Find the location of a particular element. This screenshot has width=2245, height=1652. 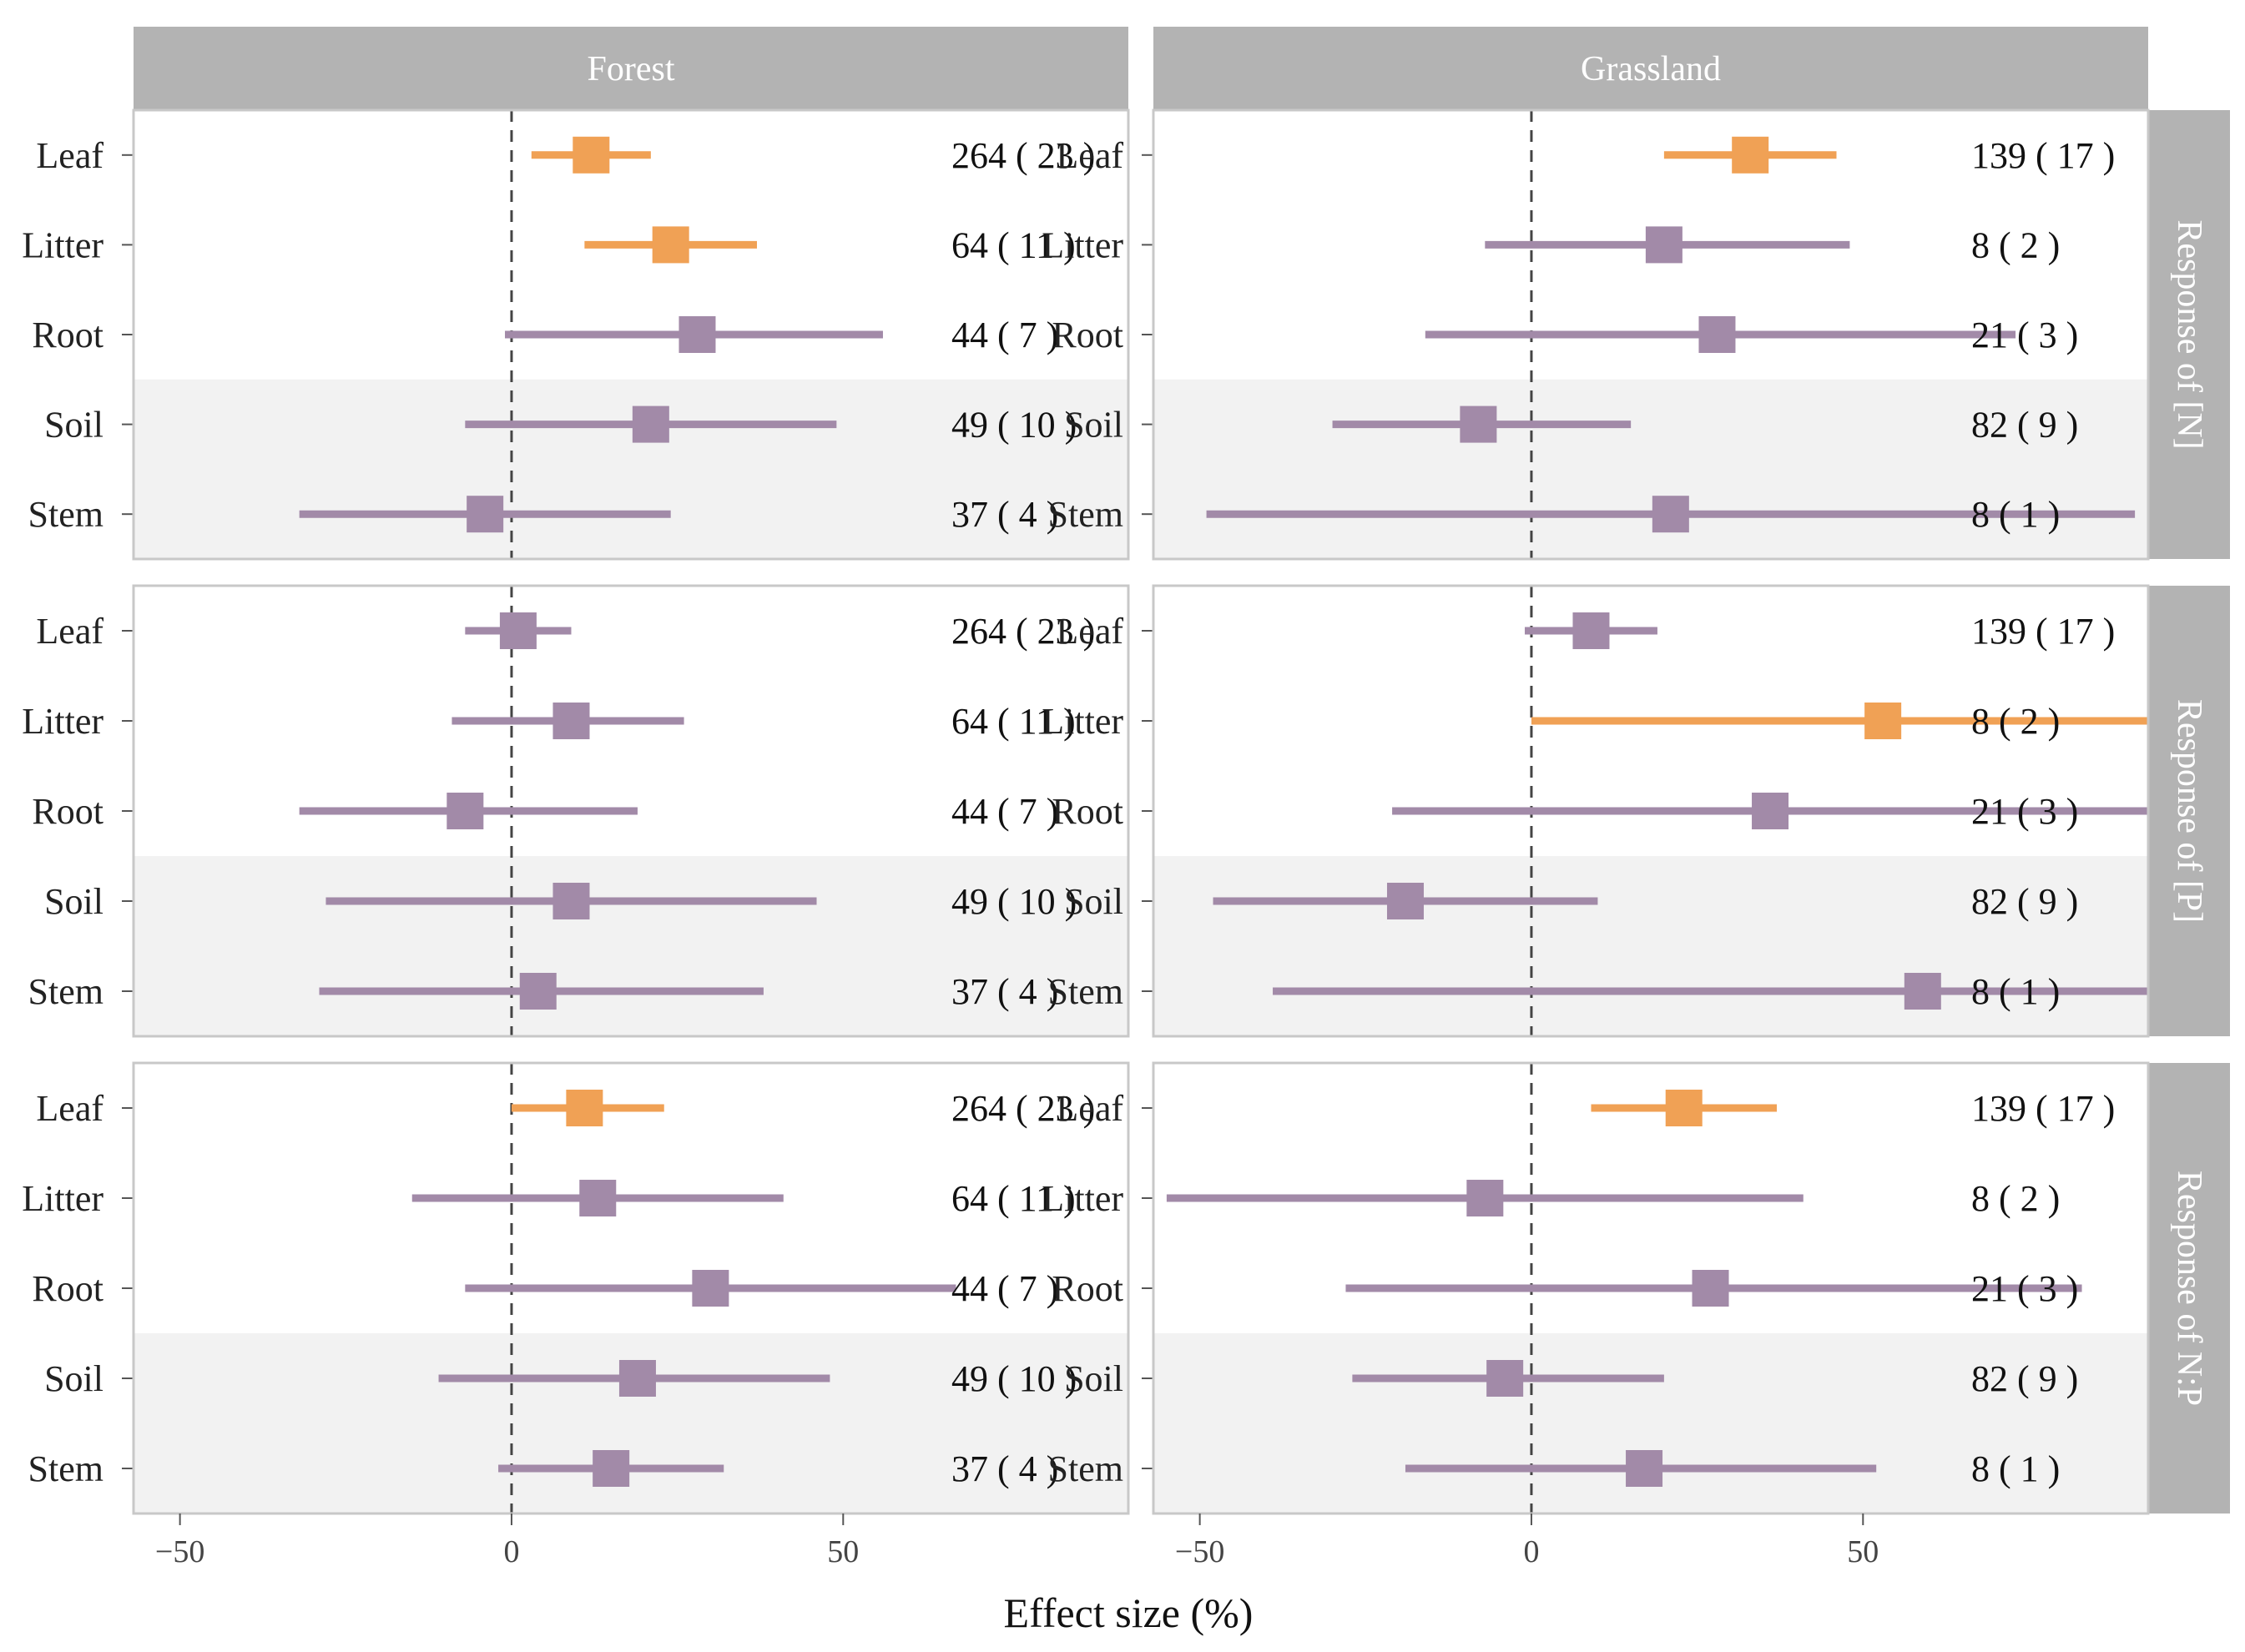

category-label-response-of-p-grassland-leaf: Leaf is located at coordinates (1089, 632).